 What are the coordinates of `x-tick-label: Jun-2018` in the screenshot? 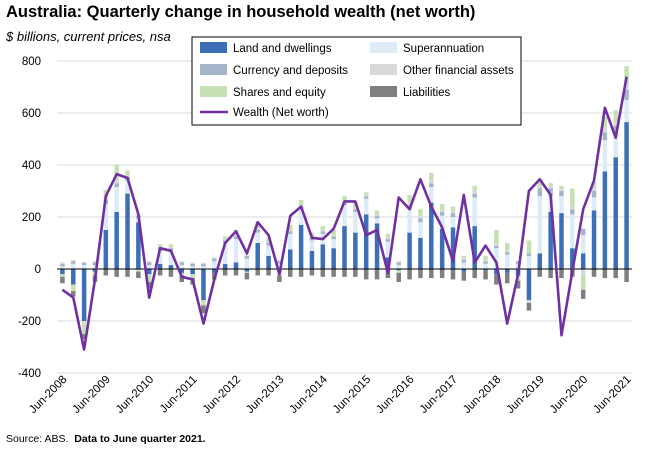 It's located at (482, 395).